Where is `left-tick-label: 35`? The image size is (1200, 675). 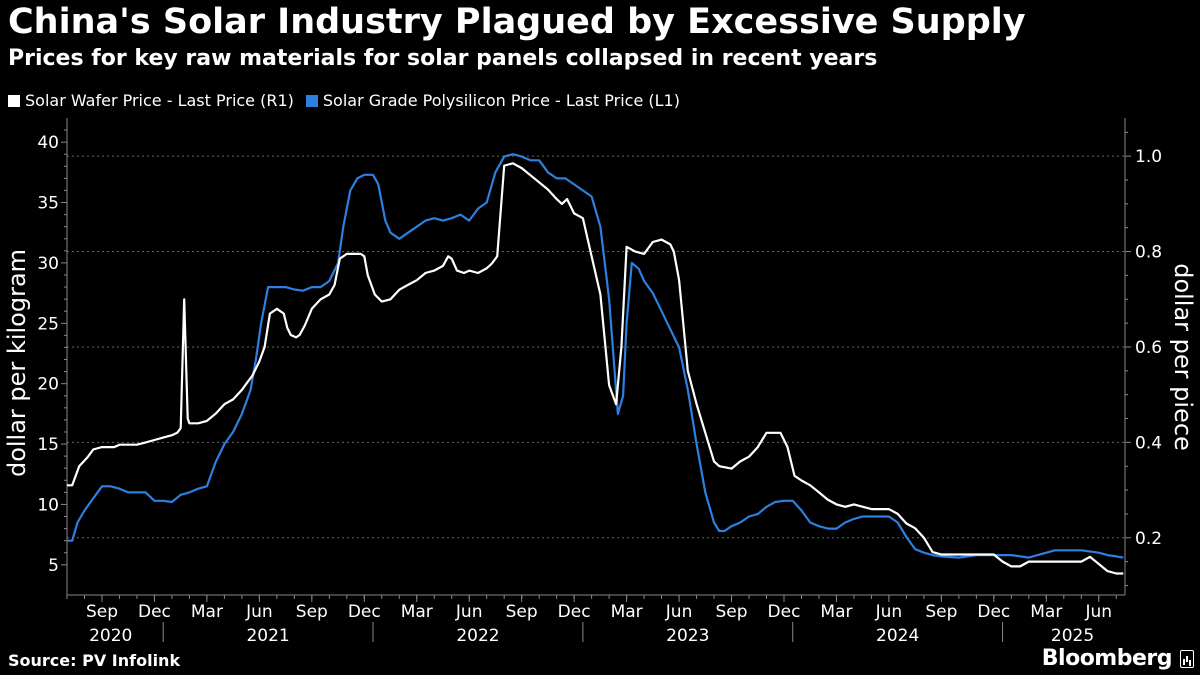
left-tick-label: 35 is located at coordinates (48, 204).